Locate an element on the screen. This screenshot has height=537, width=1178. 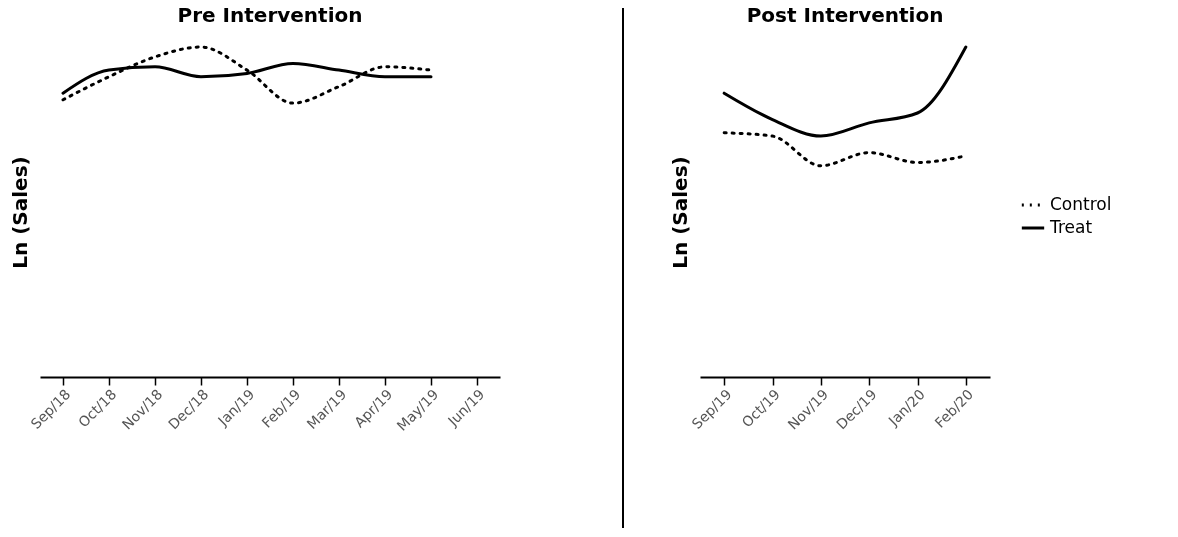
legend-label: Treat is located at coordinates (1071, 227).